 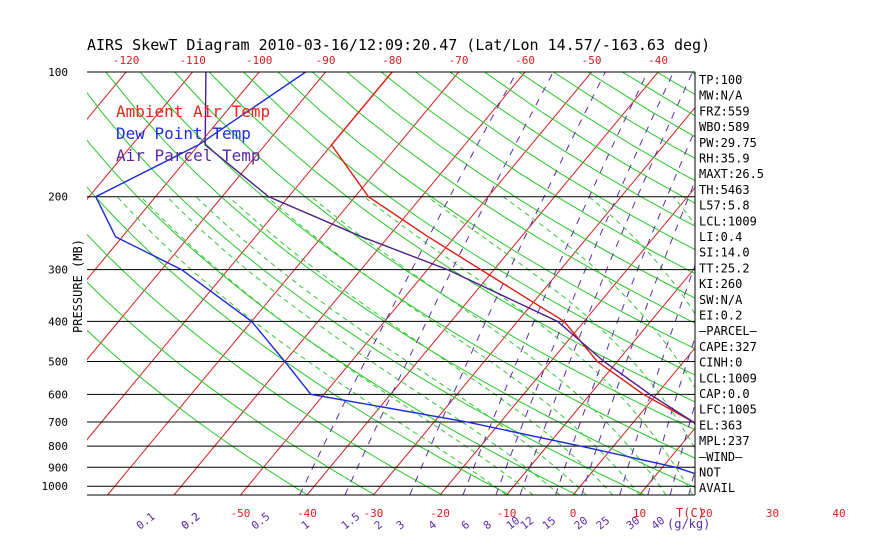 What do you see at coordinates (326, 60) in the screenshot?
I see `top-temp-tick-label: -90` at bounding box center [326, 60].